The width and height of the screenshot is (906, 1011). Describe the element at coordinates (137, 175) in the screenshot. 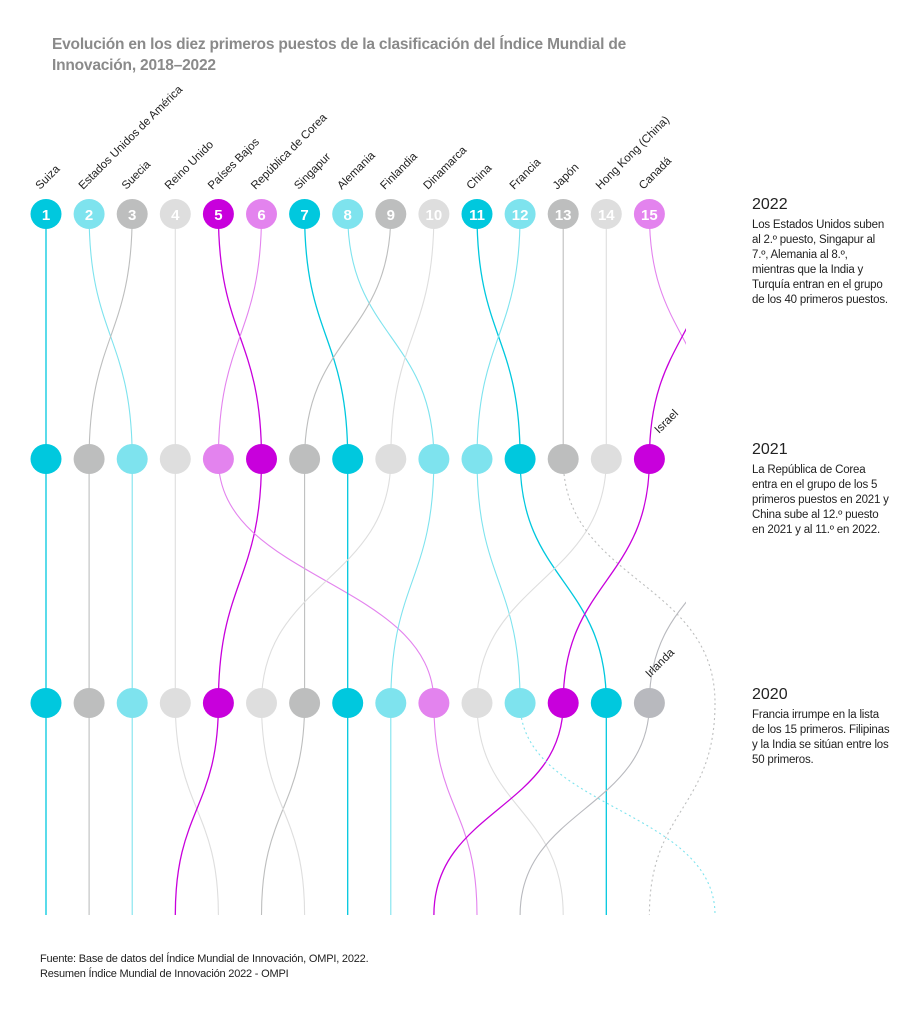

I see `country-label: Suecia` at that location.